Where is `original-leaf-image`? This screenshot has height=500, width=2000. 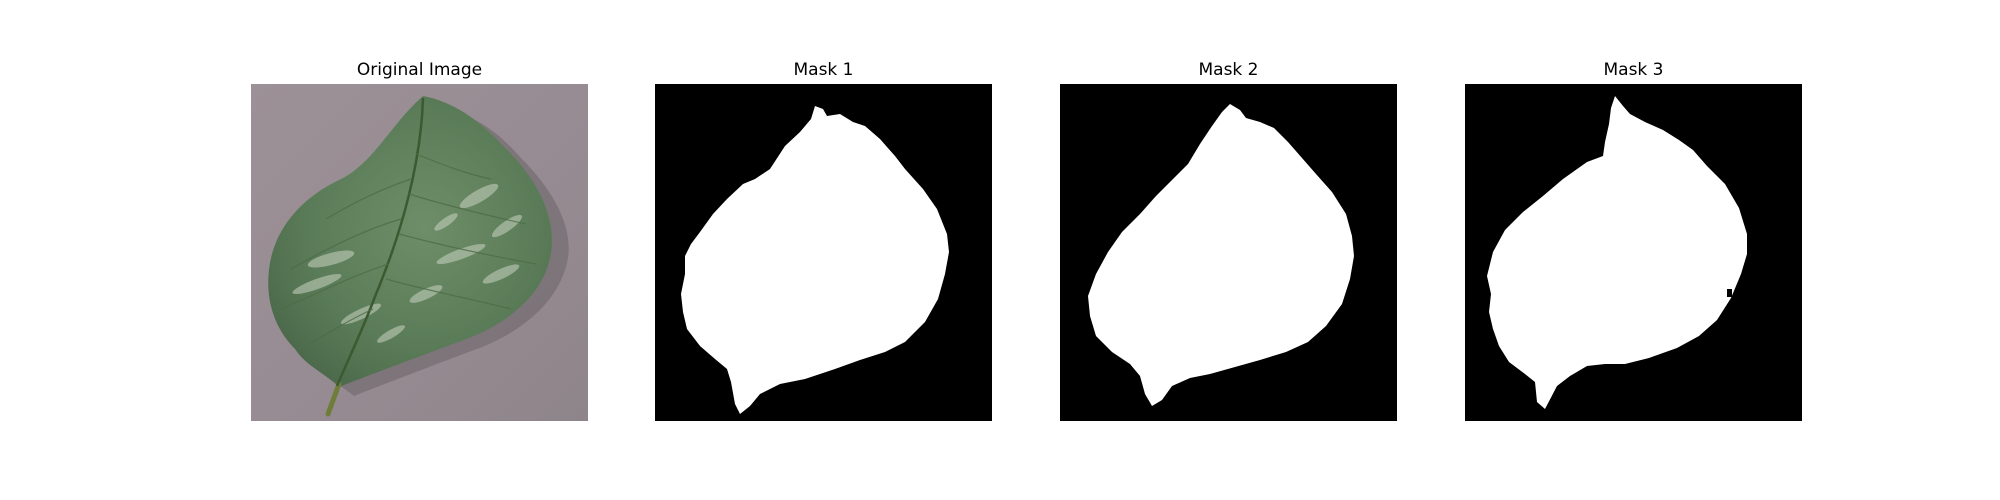 original-leaf-image is located at coordinates (419, 252).